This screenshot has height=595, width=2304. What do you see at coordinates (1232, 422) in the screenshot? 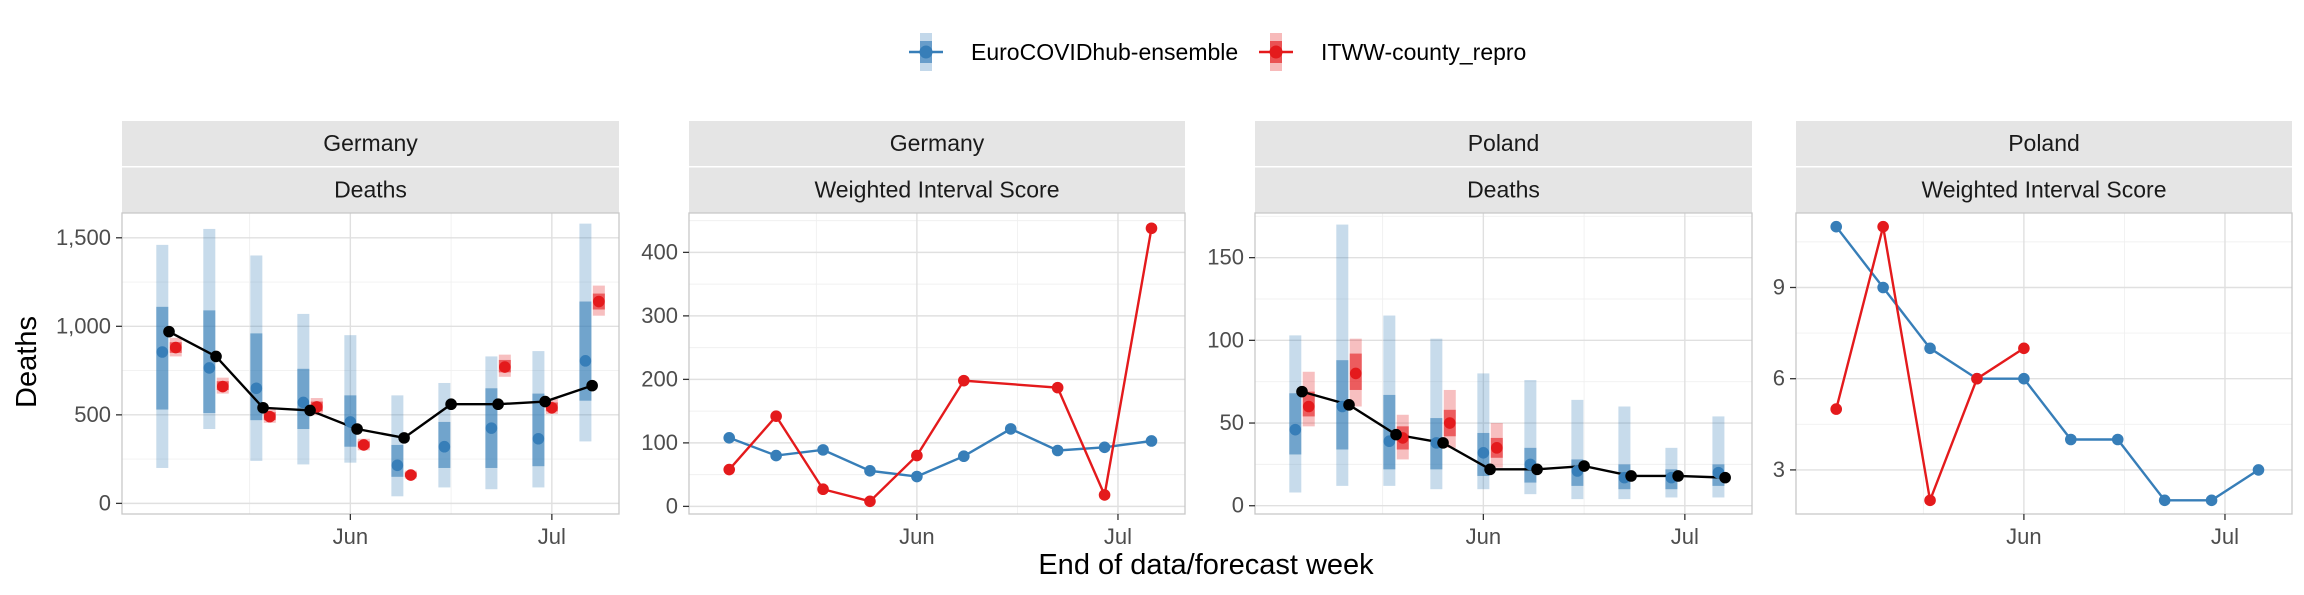
I see `y-tick-label: 50` at bounding box center [1232, 422].